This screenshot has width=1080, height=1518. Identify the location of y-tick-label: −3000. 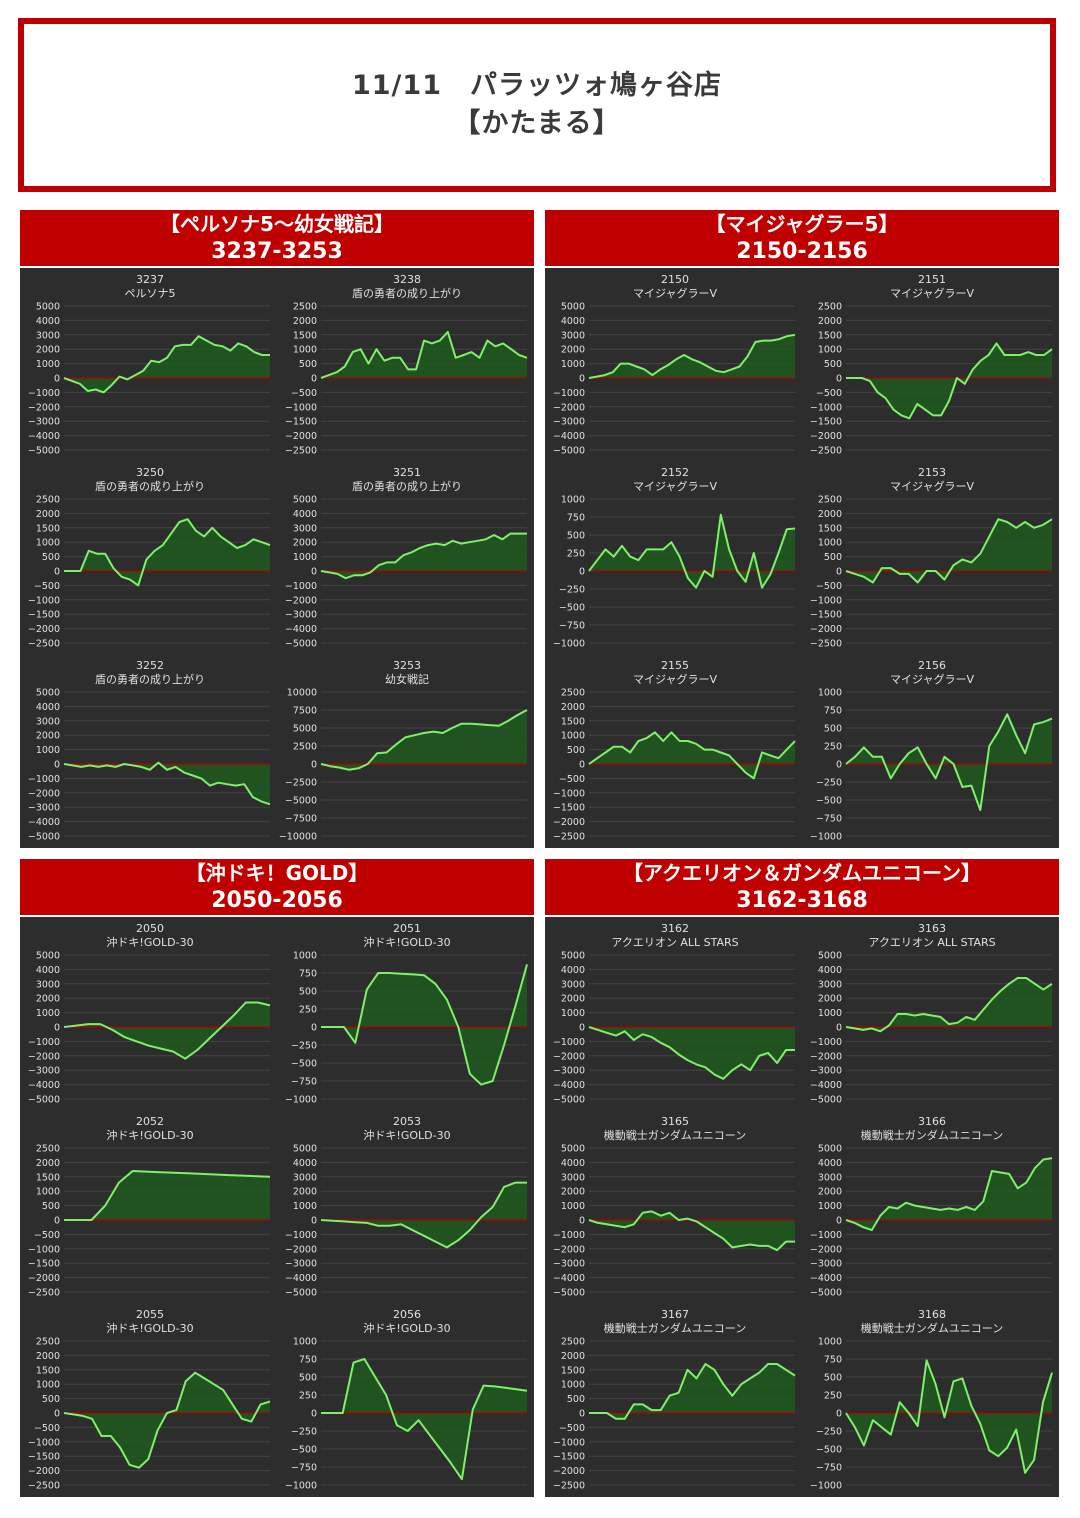
(569, 1071).